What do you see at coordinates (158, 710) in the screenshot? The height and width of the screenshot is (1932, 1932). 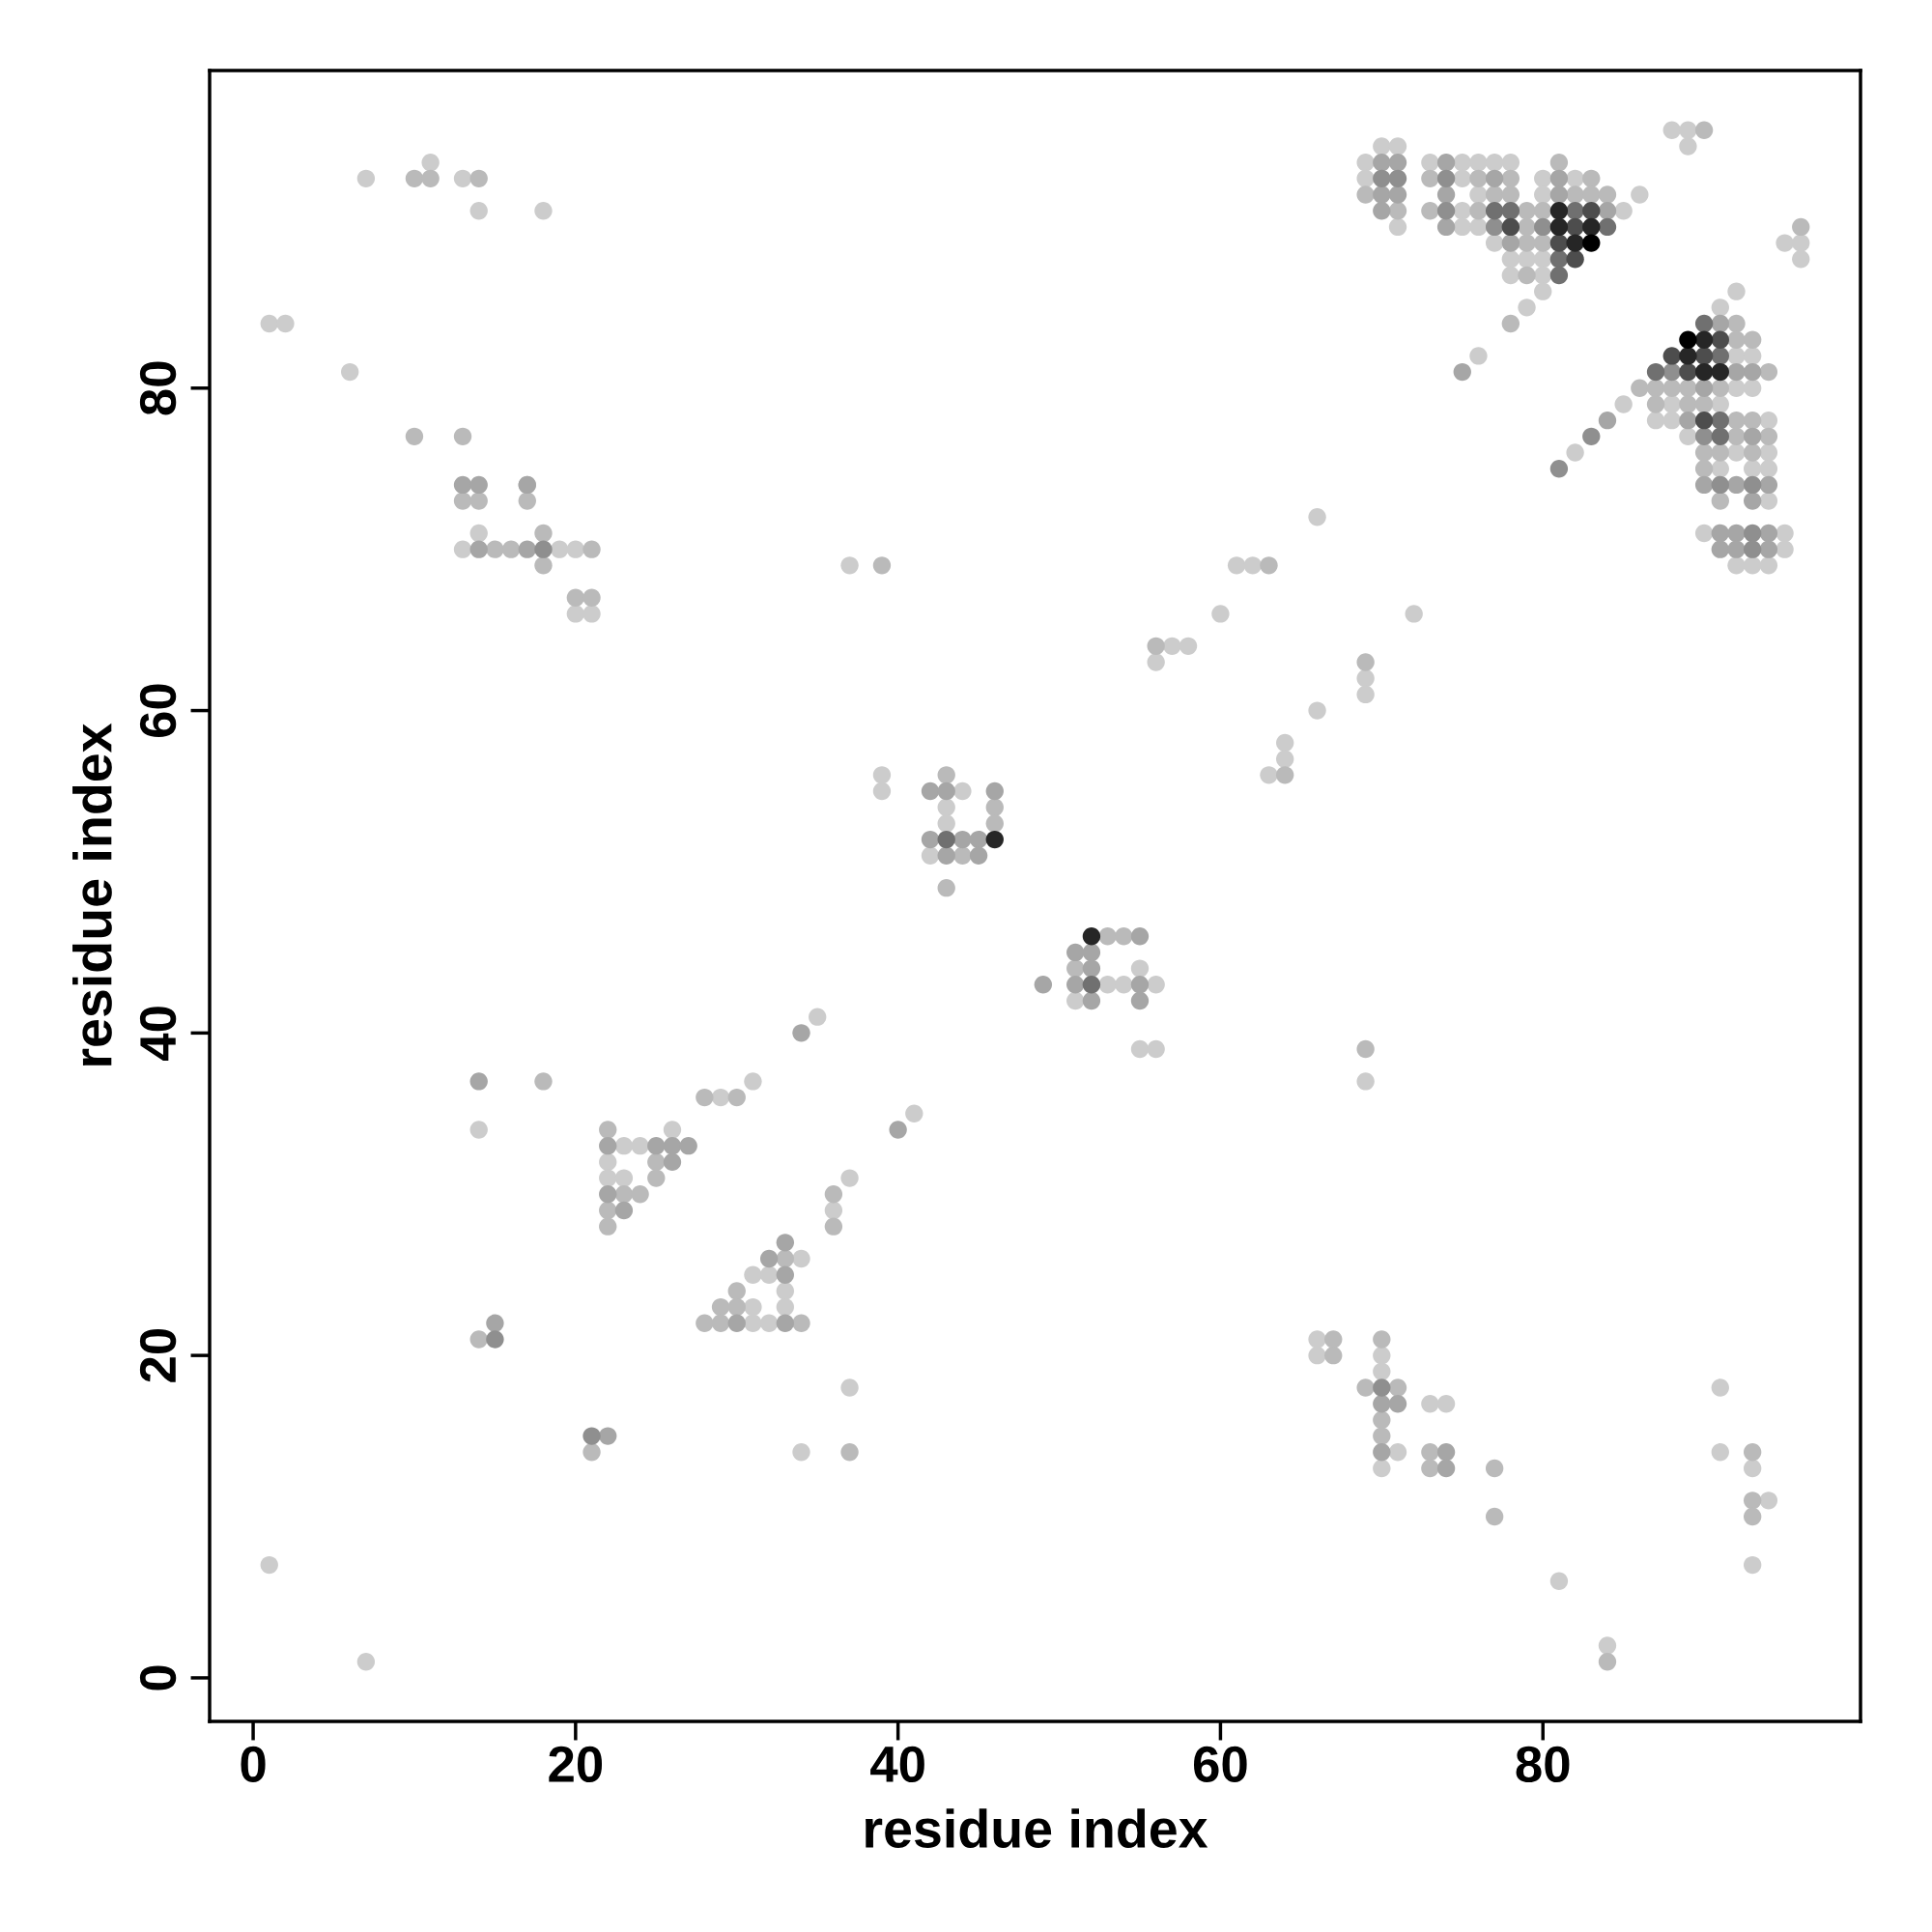 I see `y-tick-label: 60` at bounding box center [158, 710].